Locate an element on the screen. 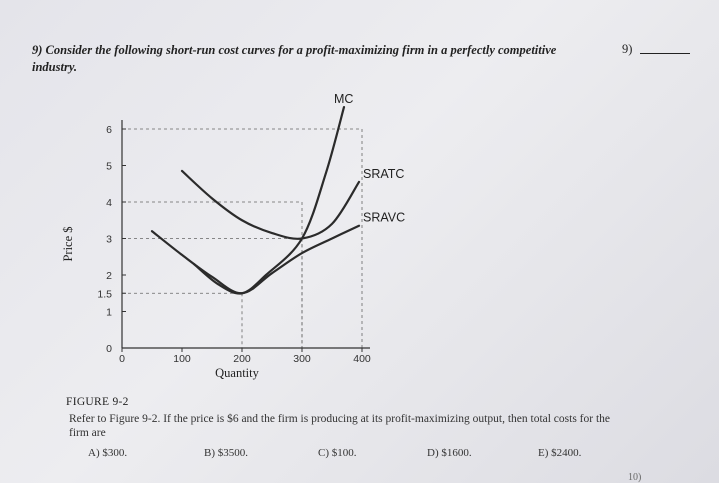 This screenshot has width=719, height=483. x-tick-label: 200 is located at coordinates (242, 359).